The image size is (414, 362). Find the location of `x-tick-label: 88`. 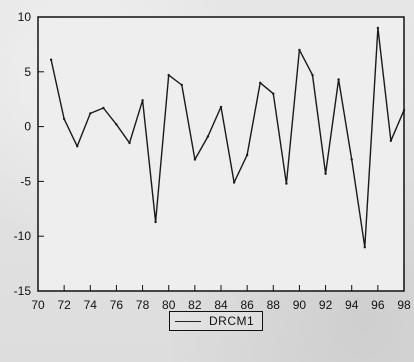

x-tick-label: 88 is located at coordinates (274, 305).